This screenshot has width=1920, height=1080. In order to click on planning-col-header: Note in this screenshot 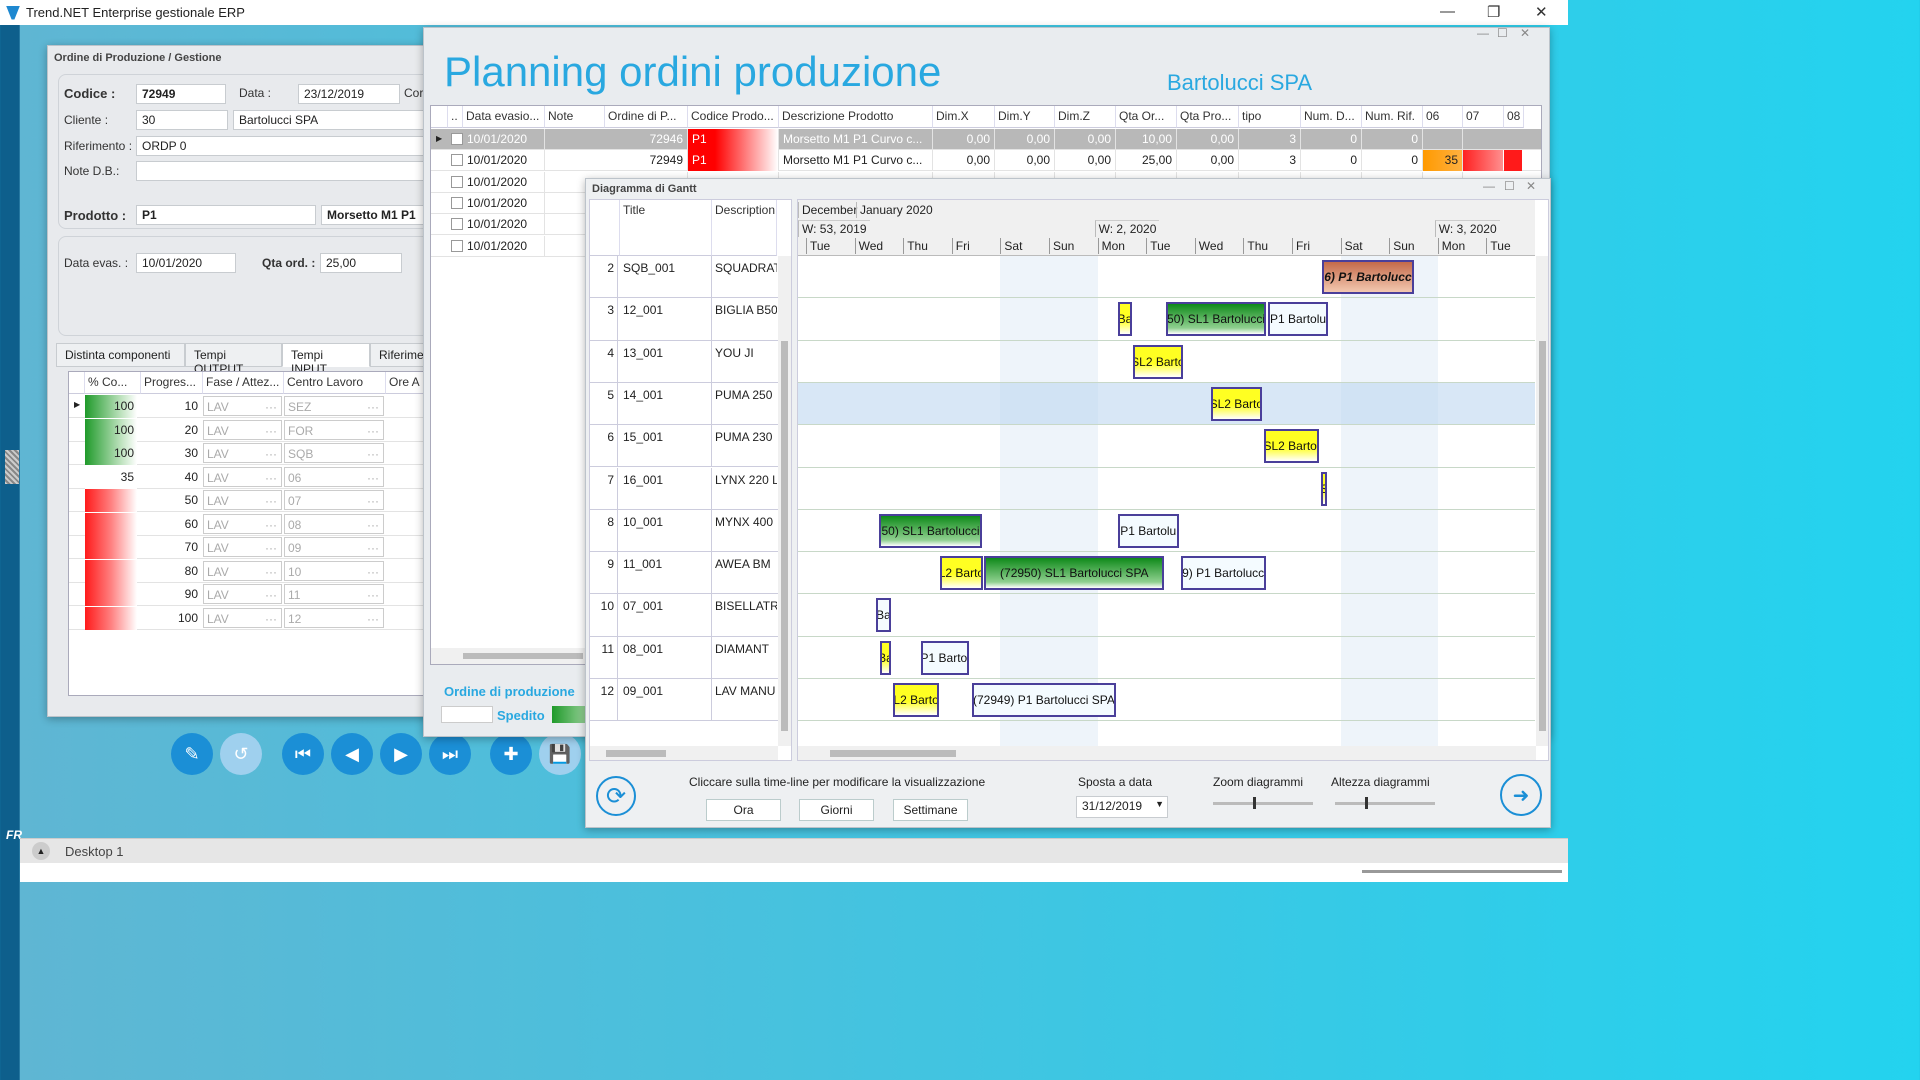, I will do `click(575, 117)`.